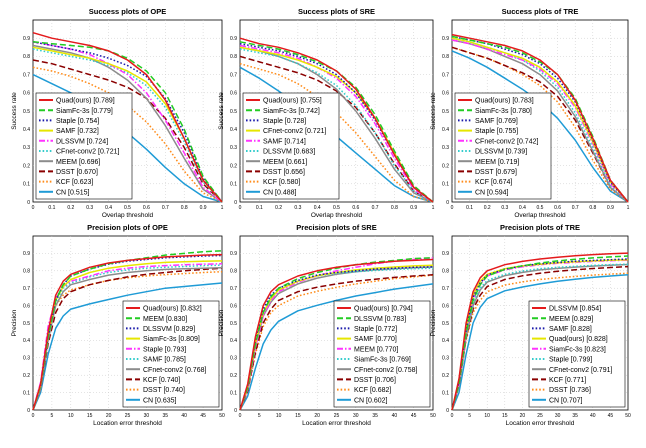 The image size is (646, 448). I want to click on legend-entry: CFnet-conv2 [0.742], so click(506, 141).